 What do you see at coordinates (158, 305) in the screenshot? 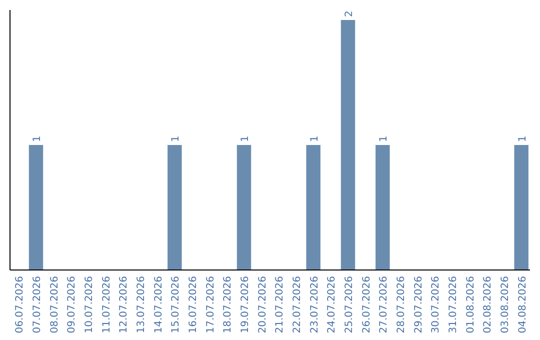
I see `x-tick-label: 14.07.2026` at bounding box center [158, 305].